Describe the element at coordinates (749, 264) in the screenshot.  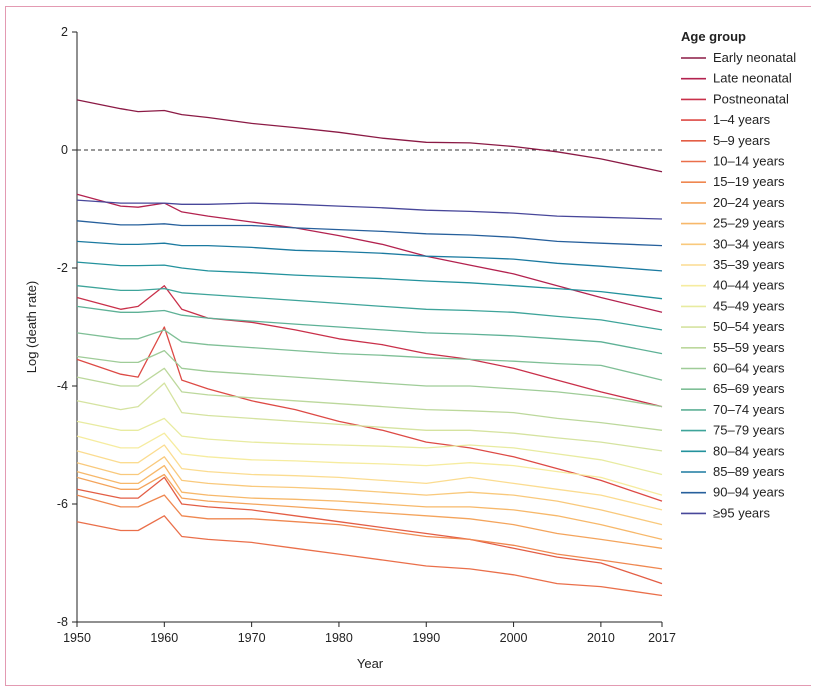
I see `legend-label: 35–39 years` at that location.